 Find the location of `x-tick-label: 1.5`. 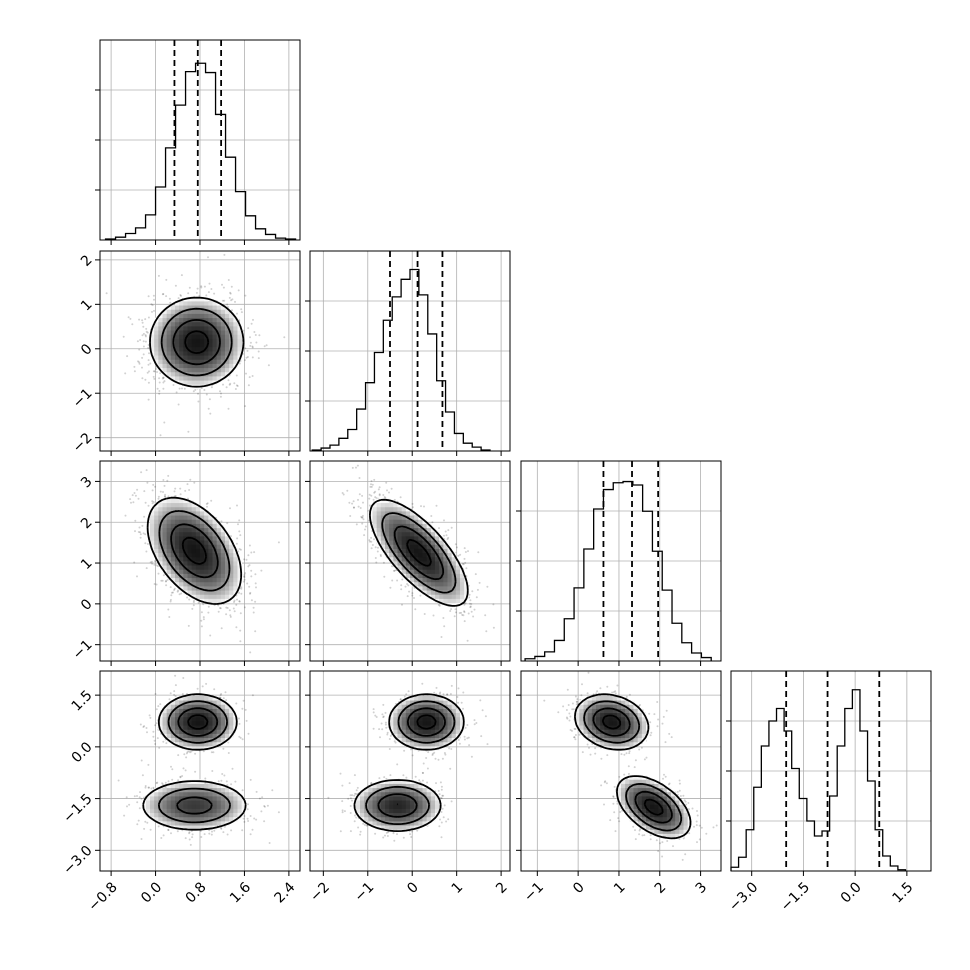

x-tick-label: 1.5 is located at coordinates (902, 892).